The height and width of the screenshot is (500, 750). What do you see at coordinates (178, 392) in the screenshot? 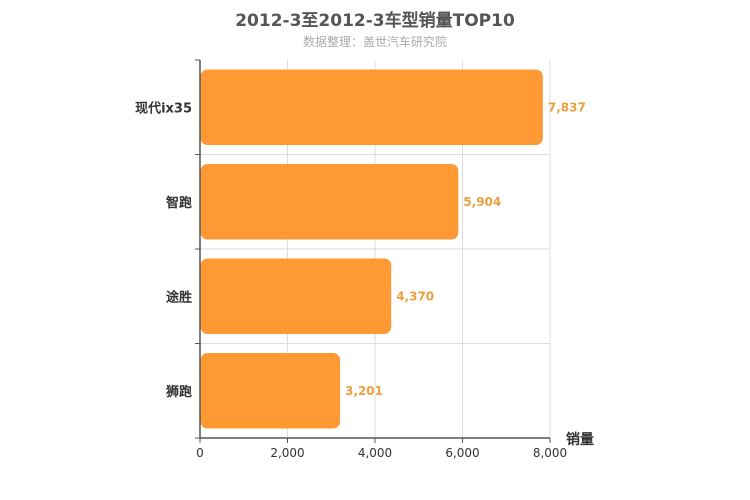
I see `category-label: 狮跑` at bounding box center [178, 392].